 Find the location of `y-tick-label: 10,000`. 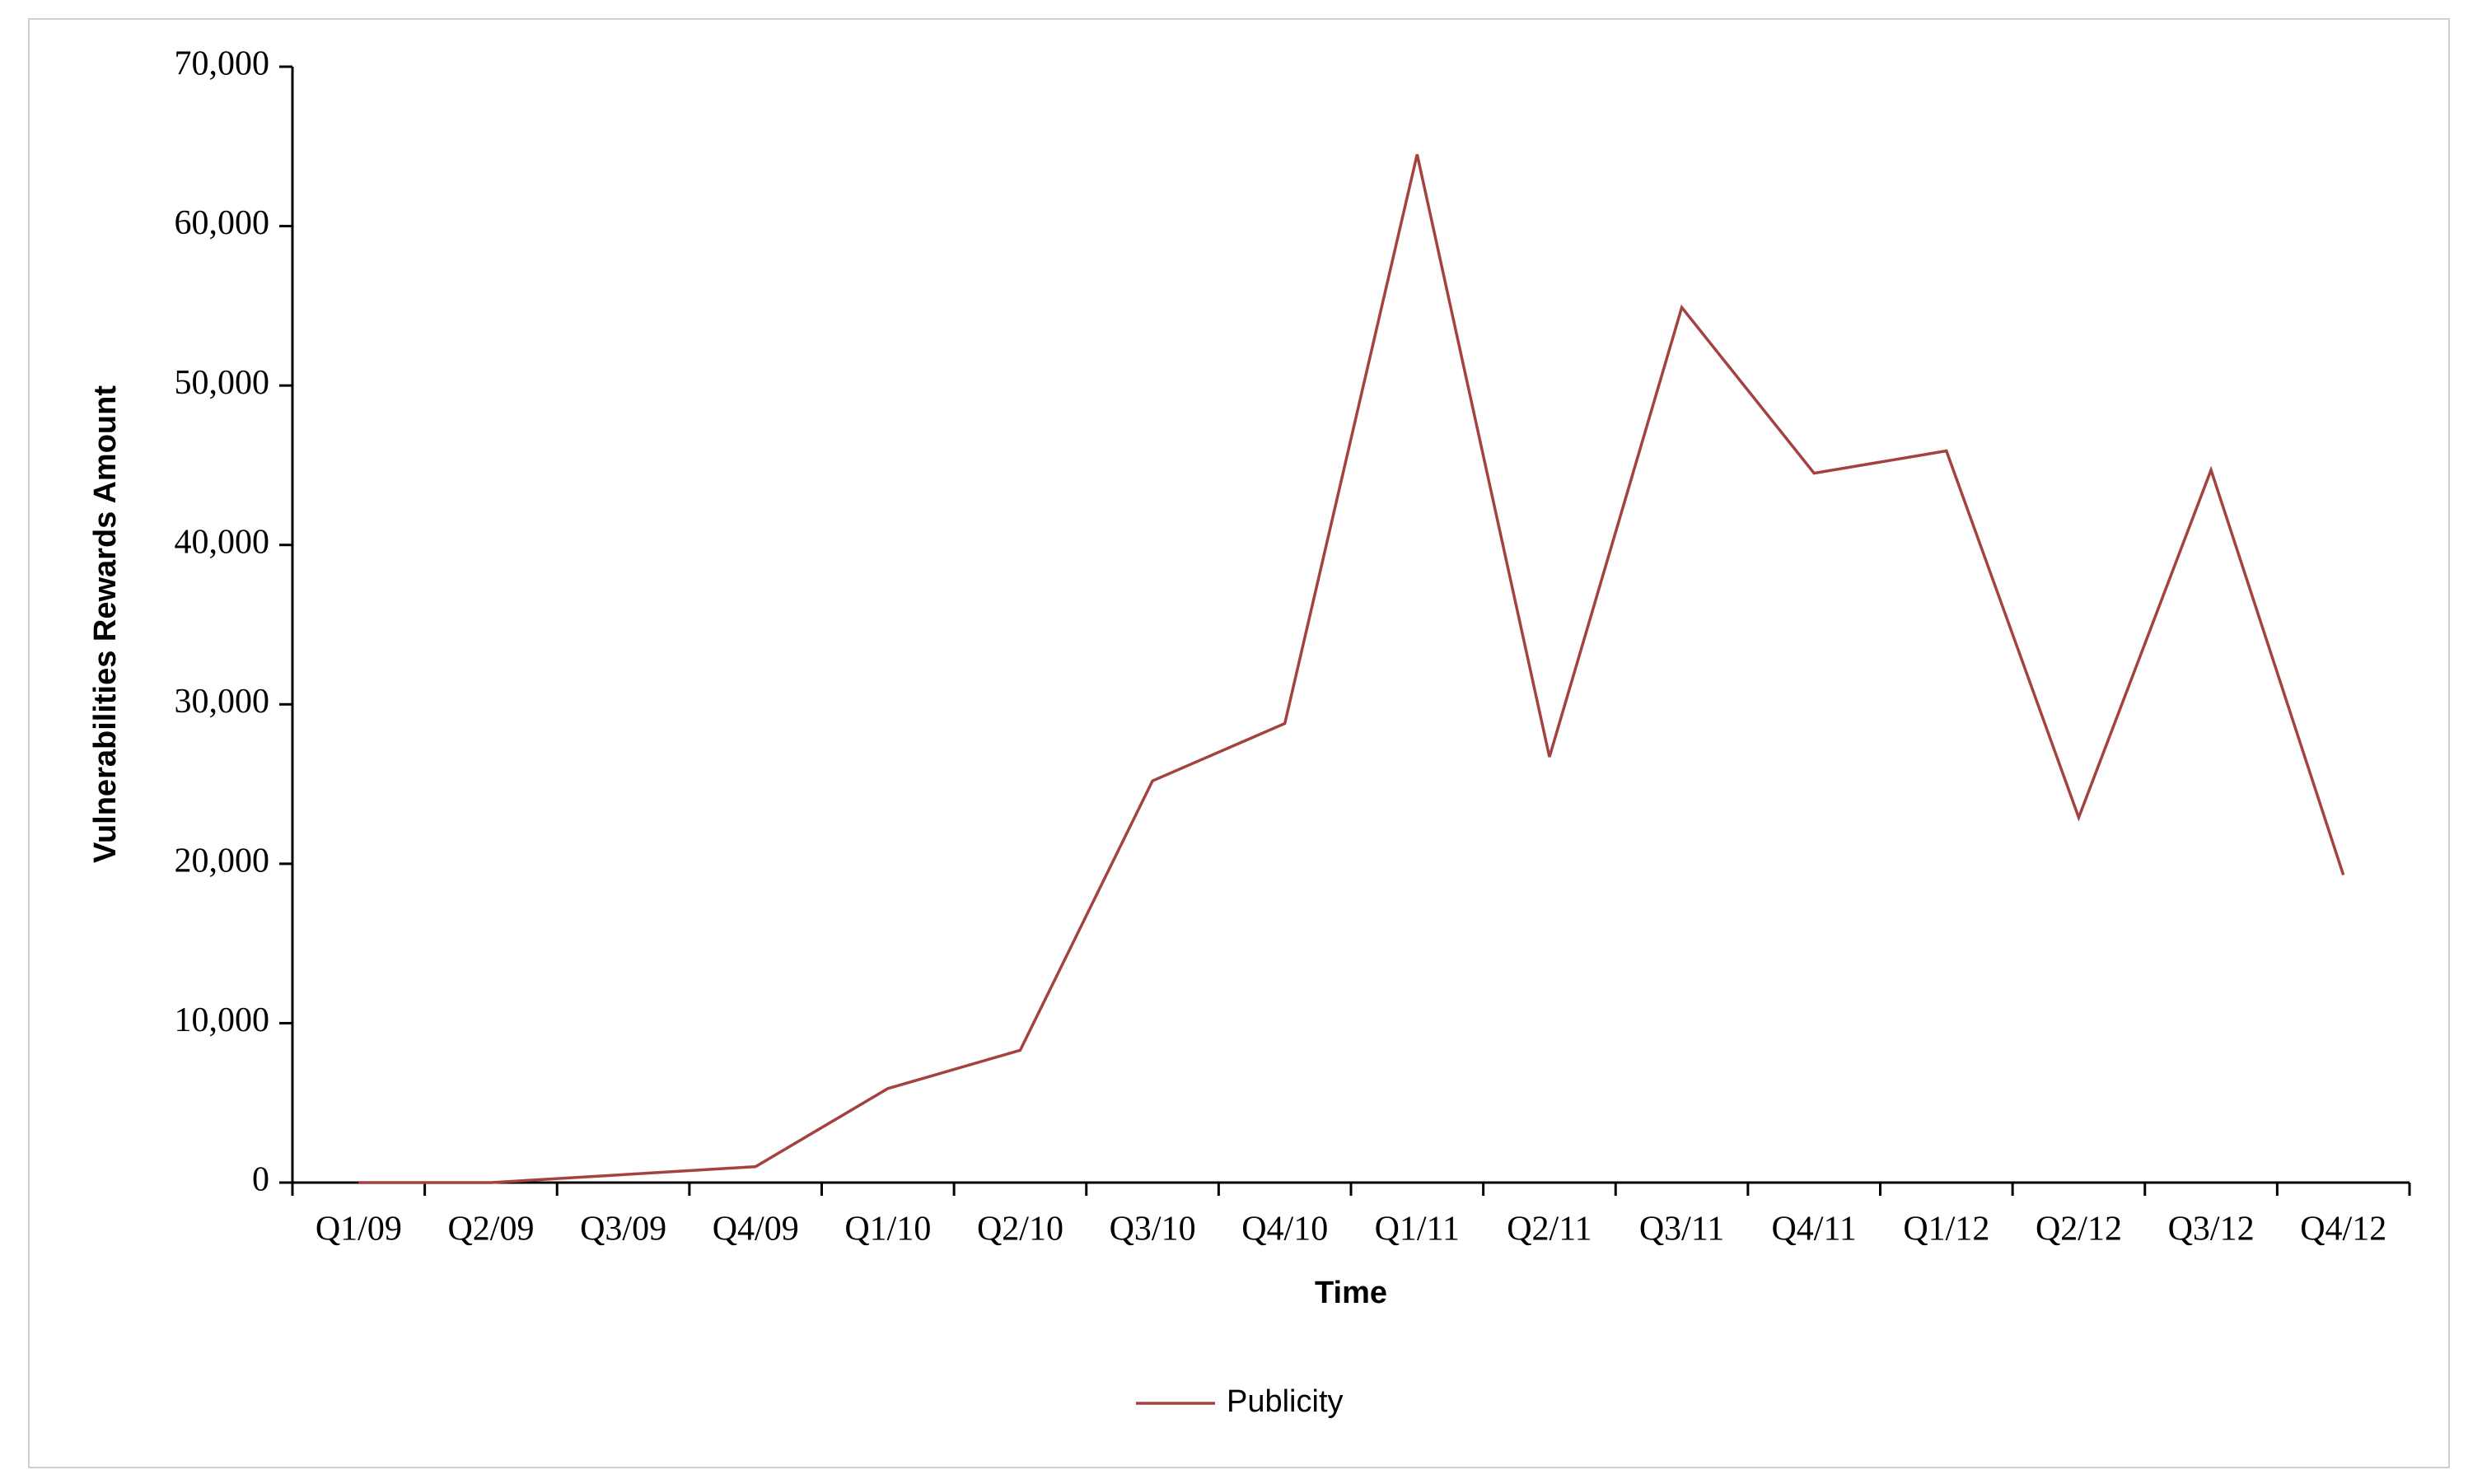

y-tick-label: 10,000 is located at coordinates (222, 1020).